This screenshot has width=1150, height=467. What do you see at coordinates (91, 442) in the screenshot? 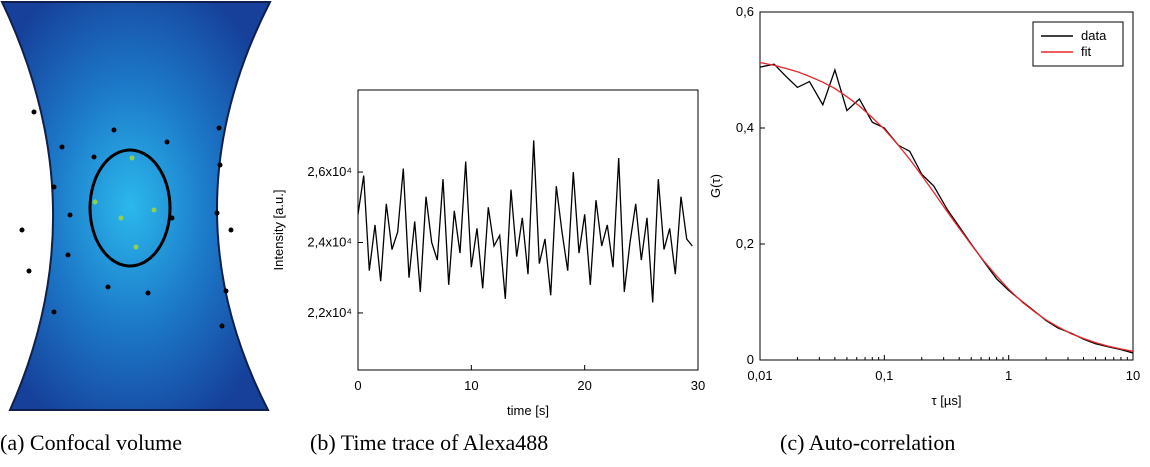
I see `caption: (a) Confocal volume` at bounding box center [91, 442].